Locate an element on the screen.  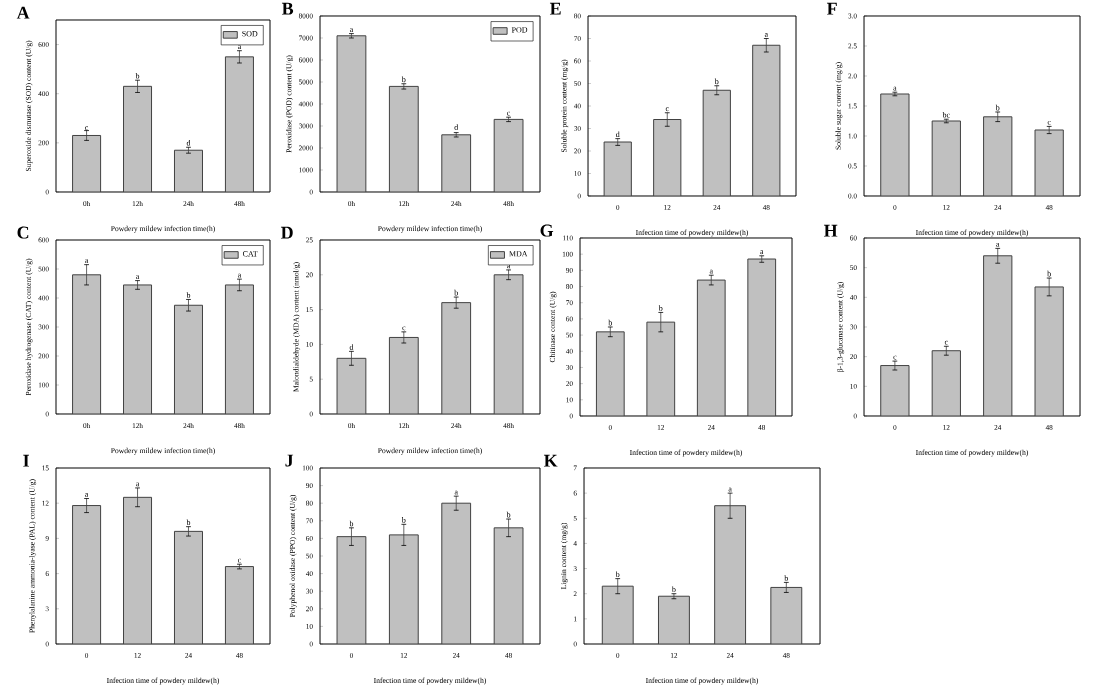
chart-title: A is located at coordinates (23, 12).